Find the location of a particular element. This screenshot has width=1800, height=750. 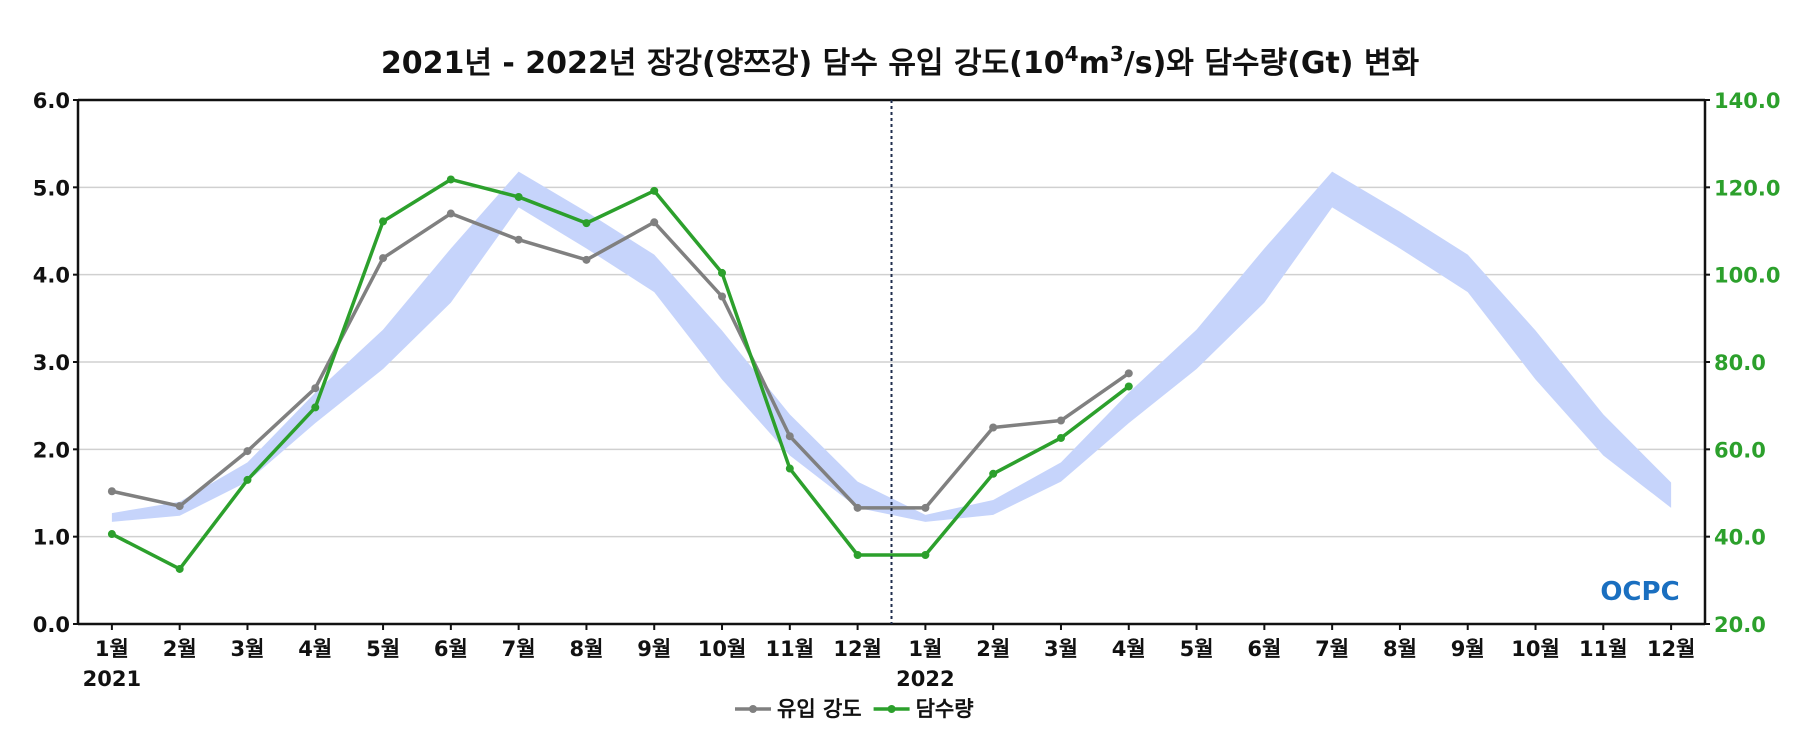

left-tick-label: 0.0 is located at coordinates (51, 625).